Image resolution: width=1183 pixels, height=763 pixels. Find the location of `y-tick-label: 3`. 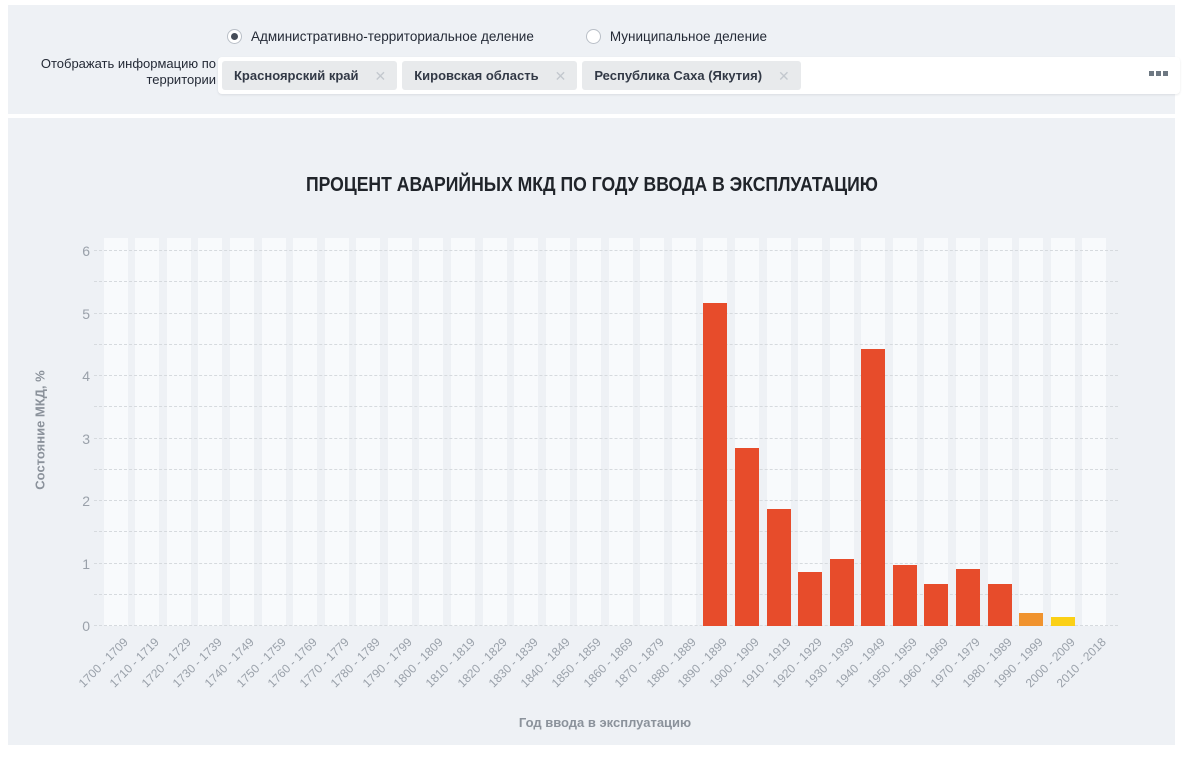

y-tick-label: 3 is located at coordinates (86, 438).